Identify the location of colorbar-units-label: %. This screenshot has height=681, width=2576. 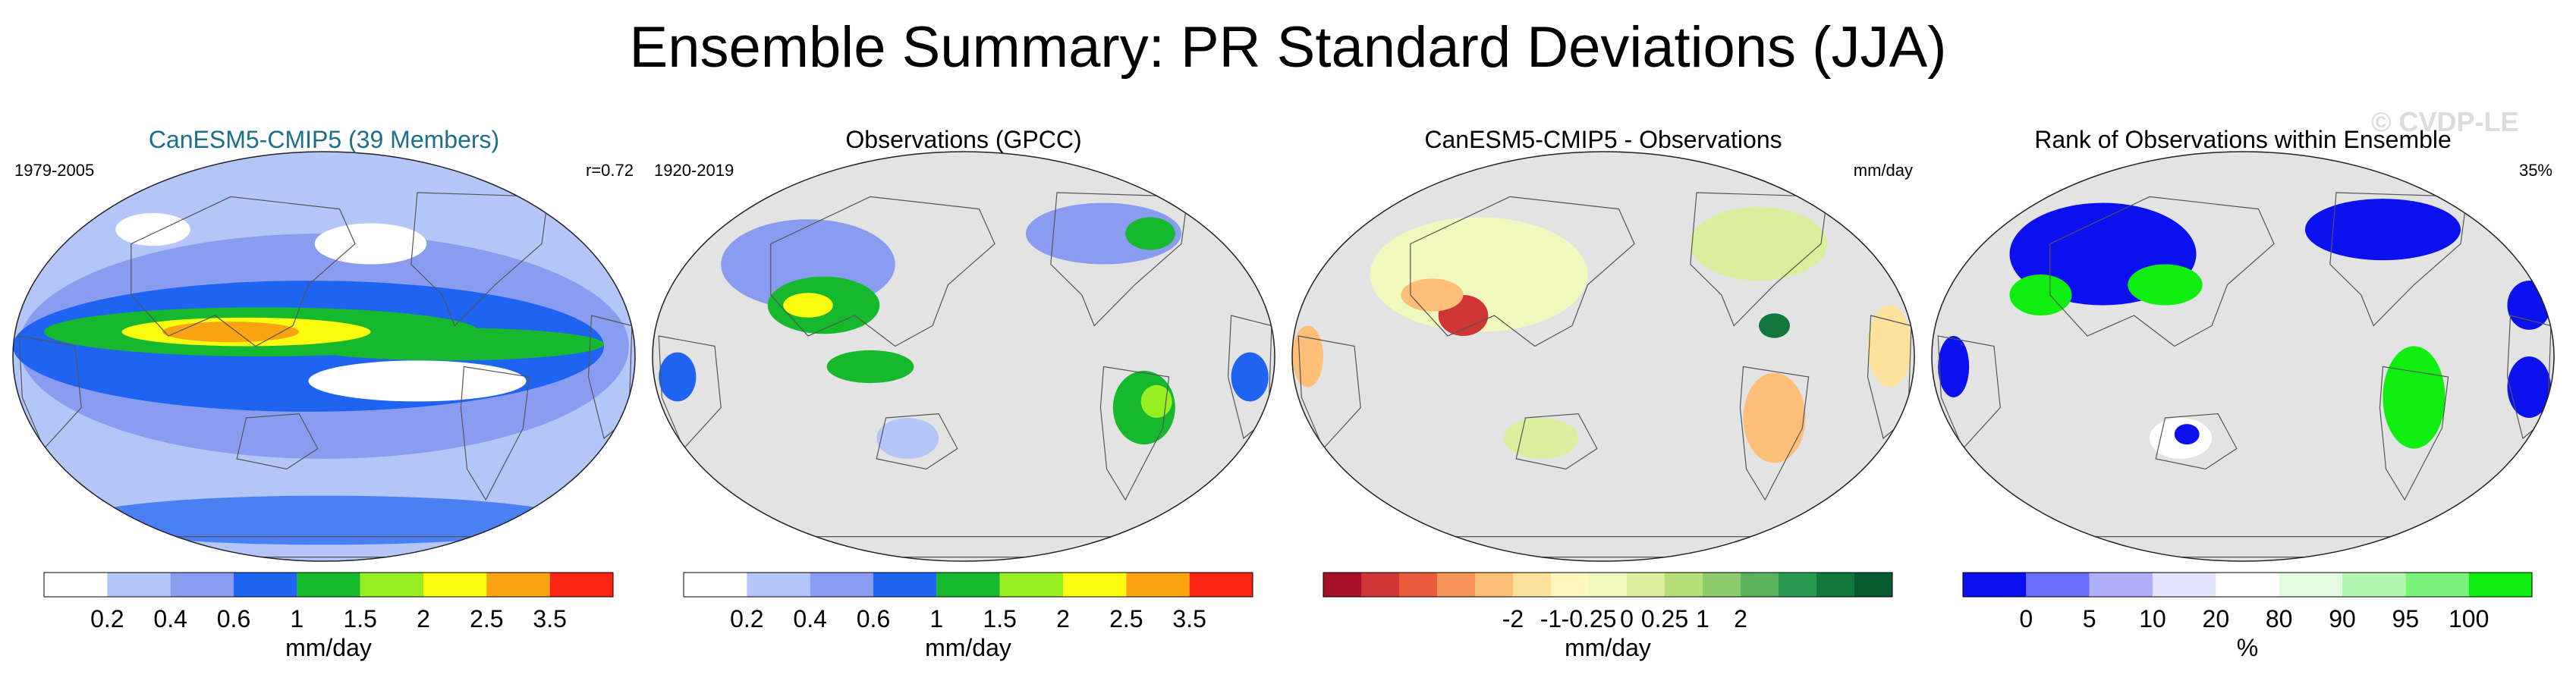
(2247, 647).